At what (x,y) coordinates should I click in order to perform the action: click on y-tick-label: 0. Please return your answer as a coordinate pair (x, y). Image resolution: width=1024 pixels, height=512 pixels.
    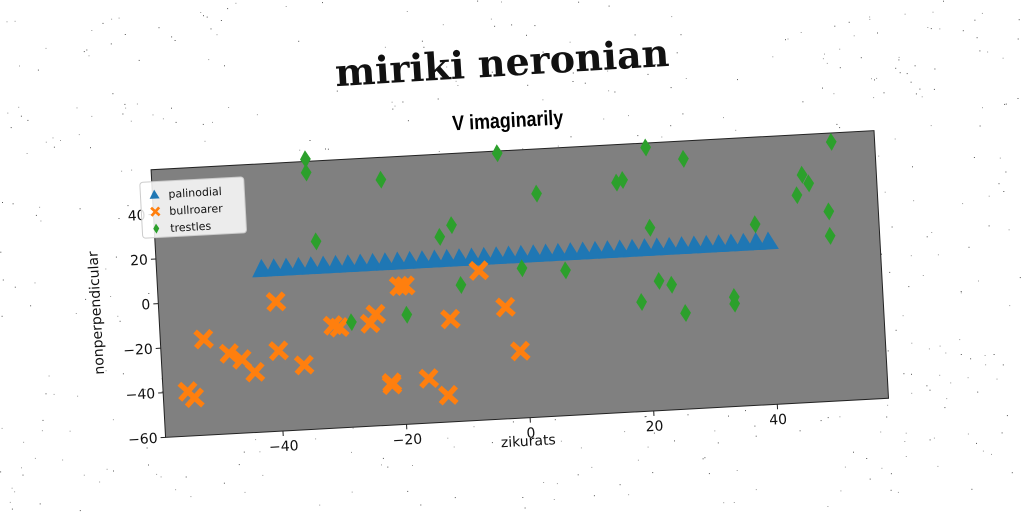
    Looking at the image, I should click on (146, 305).